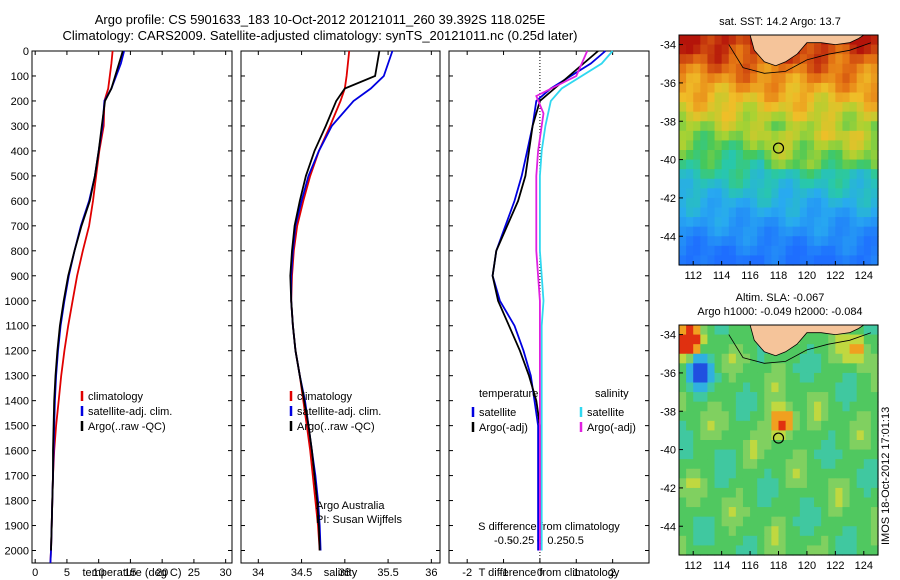  Describe the element at coordinates (20, 202) in the screenshot. I see `temperature-ytick-label: 600` at that location.